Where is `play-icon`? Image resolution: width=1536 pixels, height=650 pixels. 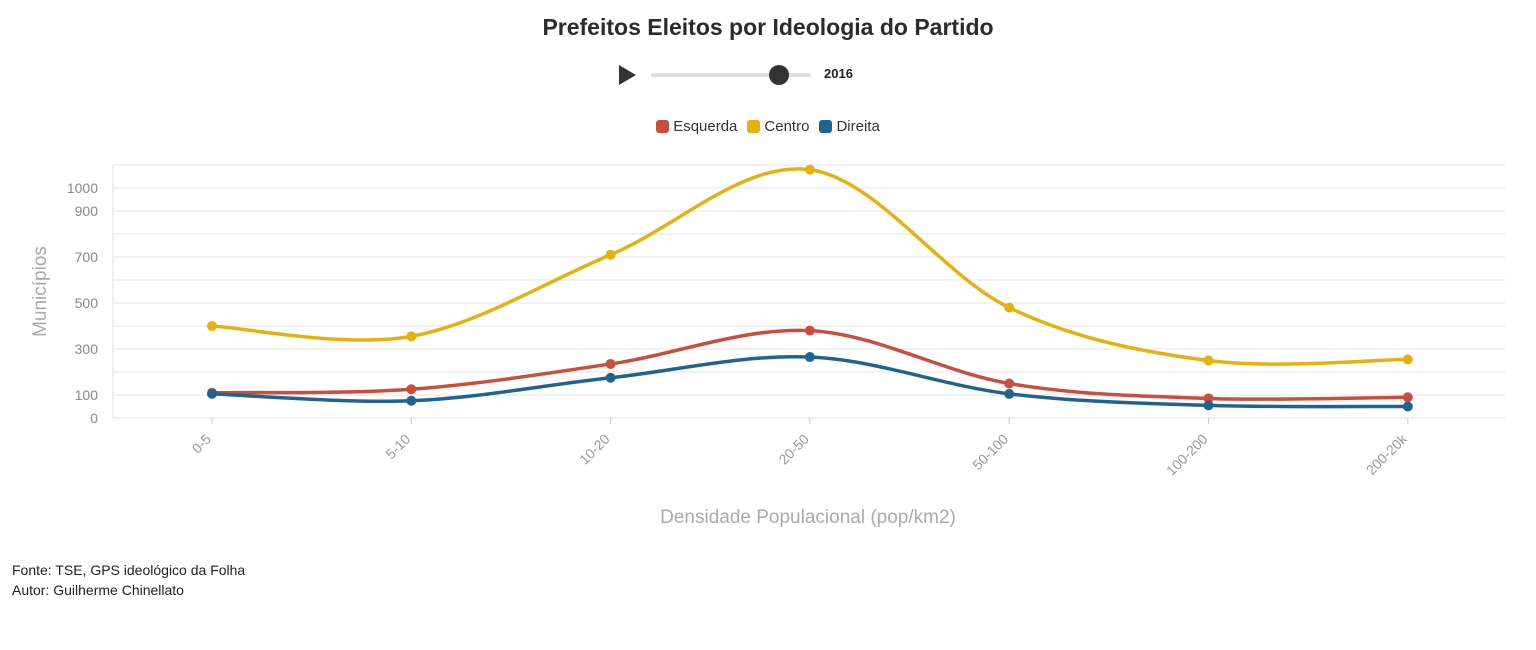 play-icon is located at coordinates (627, 75).